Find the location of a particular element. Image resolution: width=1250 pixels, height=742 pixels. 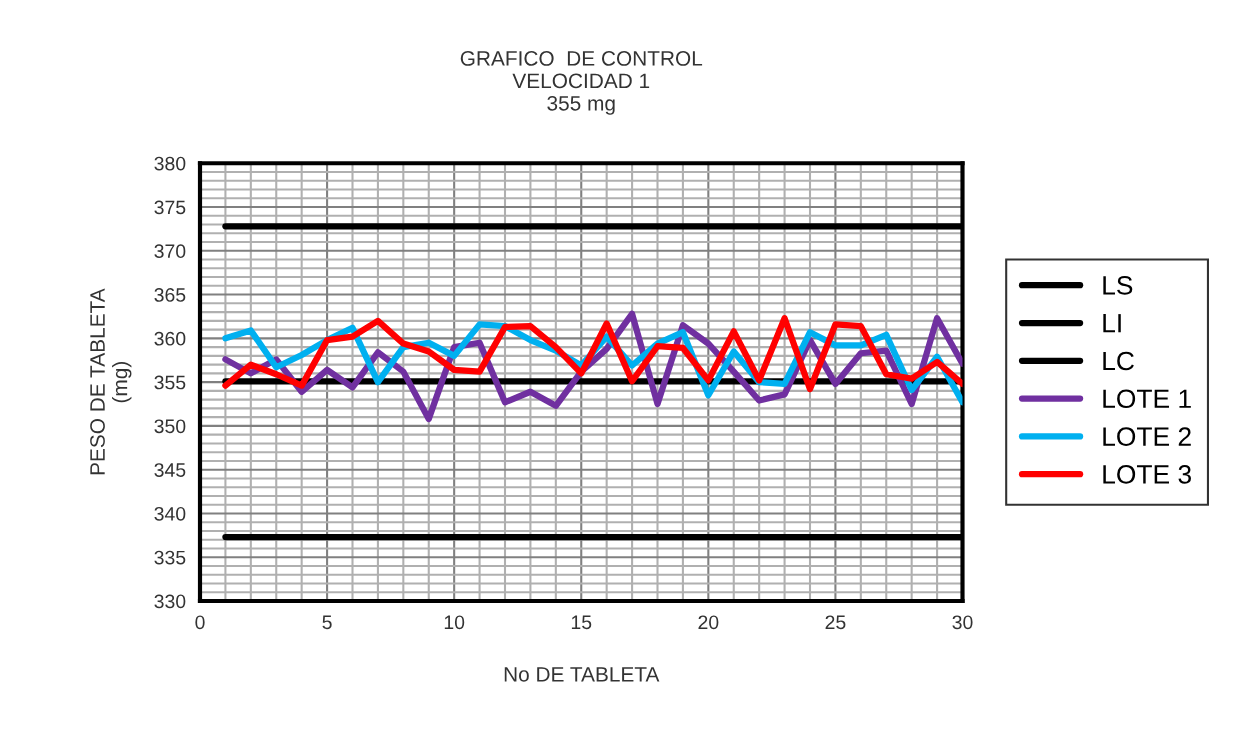

y-tick-label: 360 is located at coordinates (170, 338).